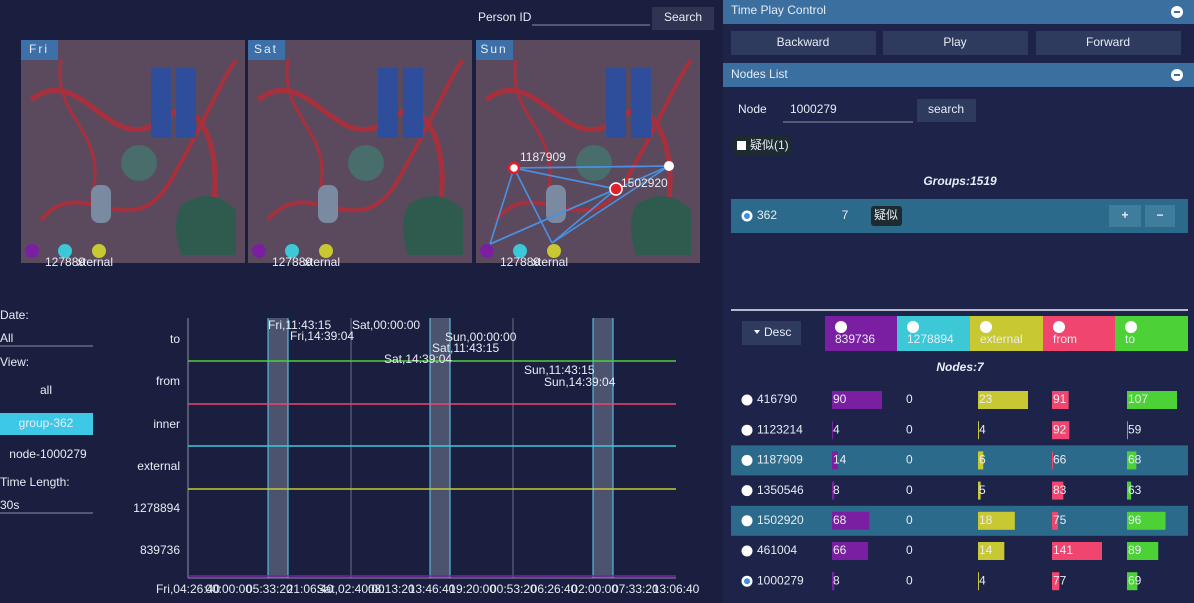  I want to click on group-count: 7, so click(845, 215).